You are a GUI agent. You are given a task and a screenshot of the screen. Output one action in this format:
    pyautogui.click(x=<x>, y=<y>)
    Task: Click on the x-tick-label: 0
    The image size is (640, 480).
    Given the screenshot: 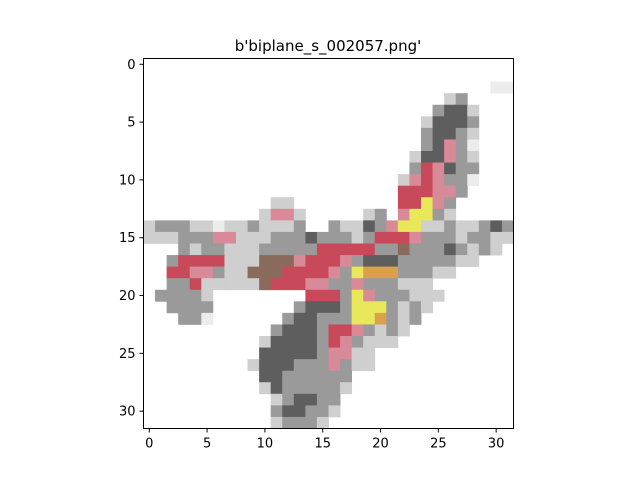 What is the action you would take?
    pyautogui.click(x=149, y=444)
    